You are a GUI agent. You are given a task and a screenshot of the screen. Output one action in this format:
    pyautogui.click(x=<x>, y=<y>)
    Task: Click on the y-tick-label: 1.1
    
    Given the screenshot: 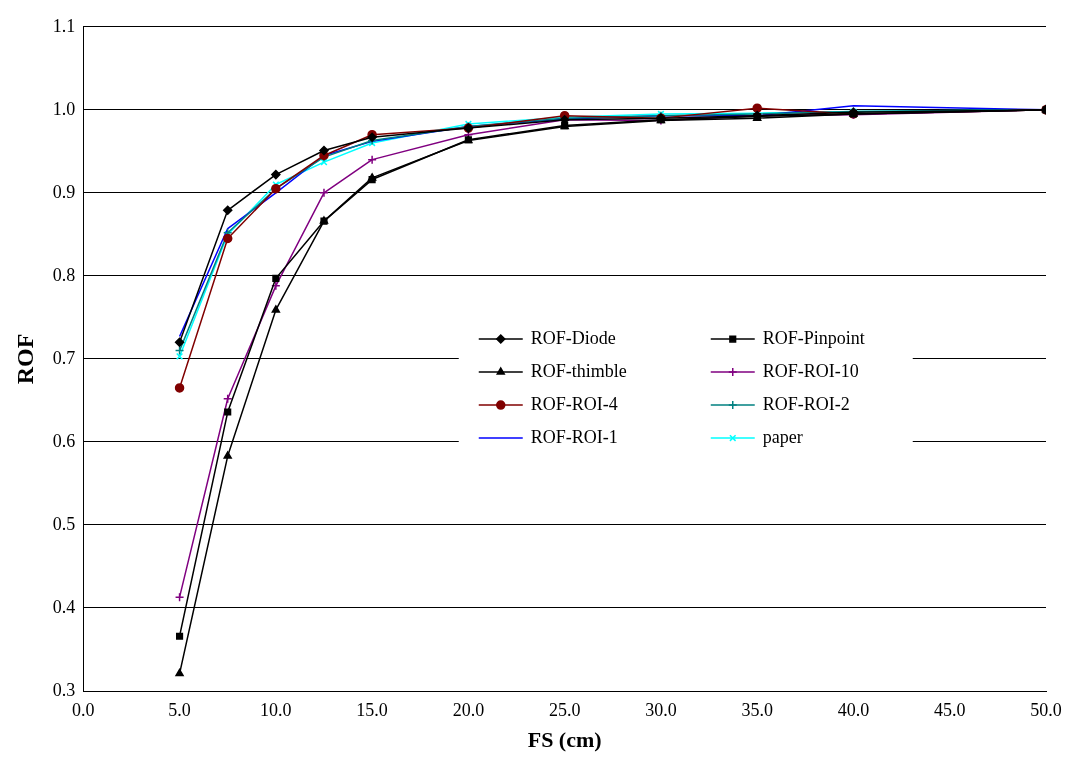 What is the action you would take?
    pyautogui.click(x=64, y=25)
    